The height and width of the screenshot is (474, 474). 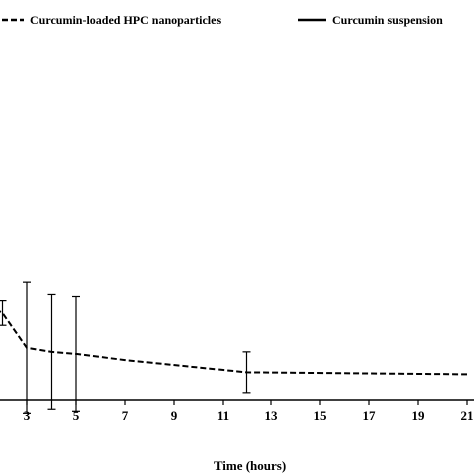 What do you see at coordinates (272, 415) in the screenshot?
I see `x-tick-label: 13` at bounding box center [272, 415].